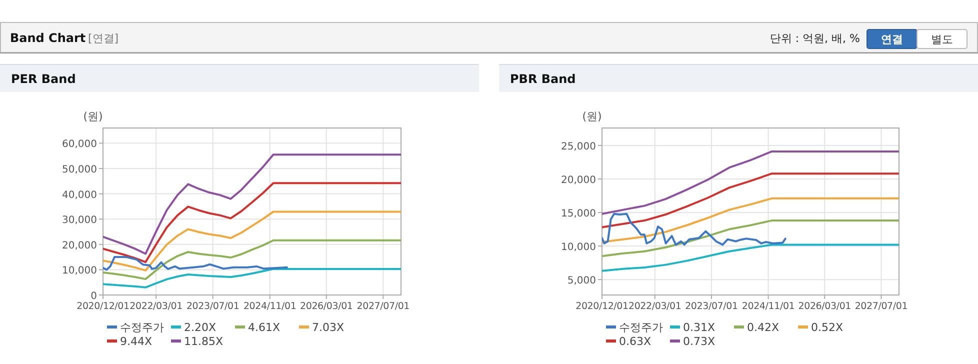  I want to click on y-tick-label: 15,000, so click(578, 214).